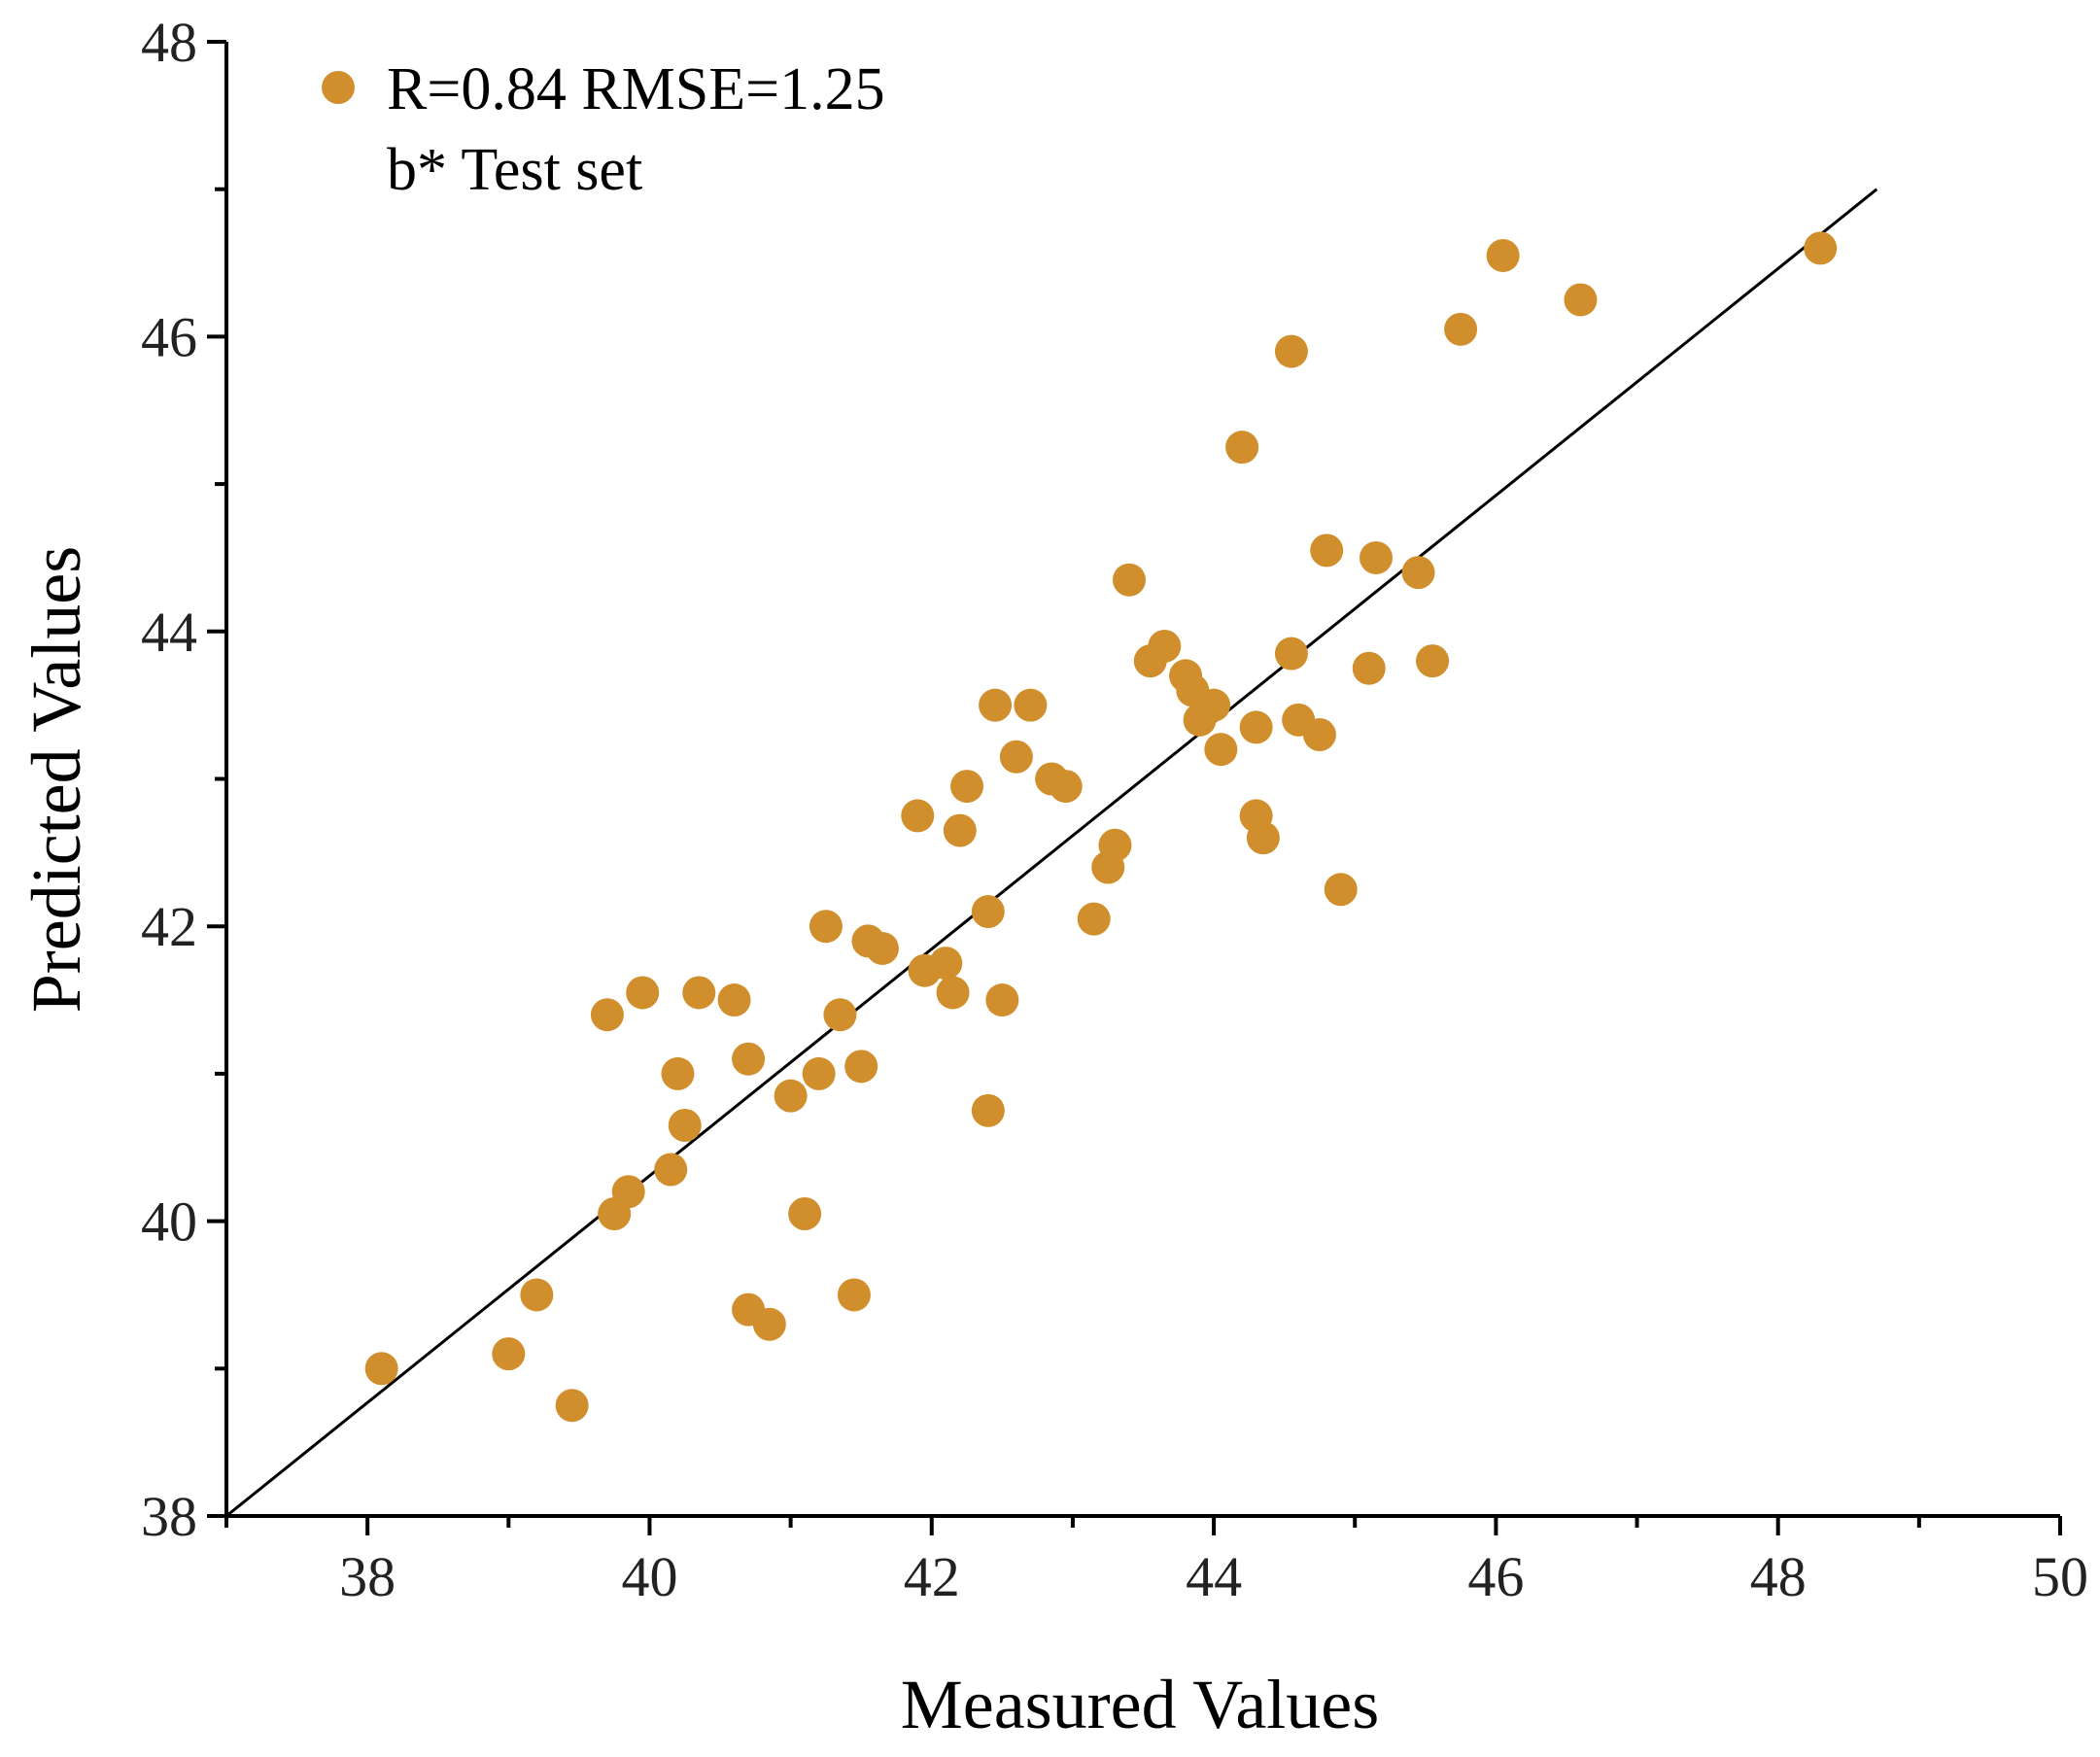 The height and width of the screenshot is (1757, 2100). Describe the element at coordinates (636, 89) in the screenshot. I see `legend-stats-label: R=0.84 RMSE=1.25` at that location.